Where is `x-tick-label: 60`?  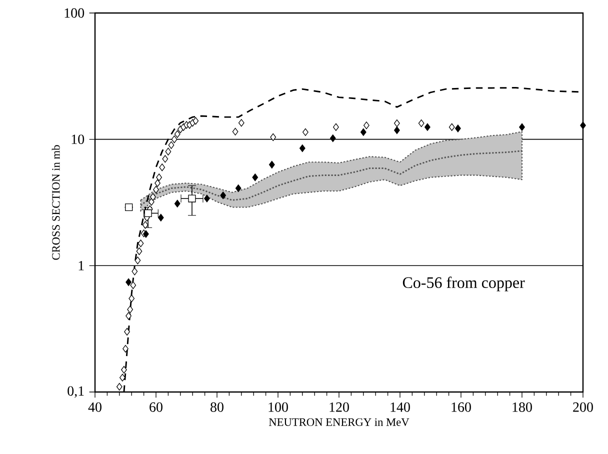
x-tick-label: 60 is located at coordinates (156, 407).